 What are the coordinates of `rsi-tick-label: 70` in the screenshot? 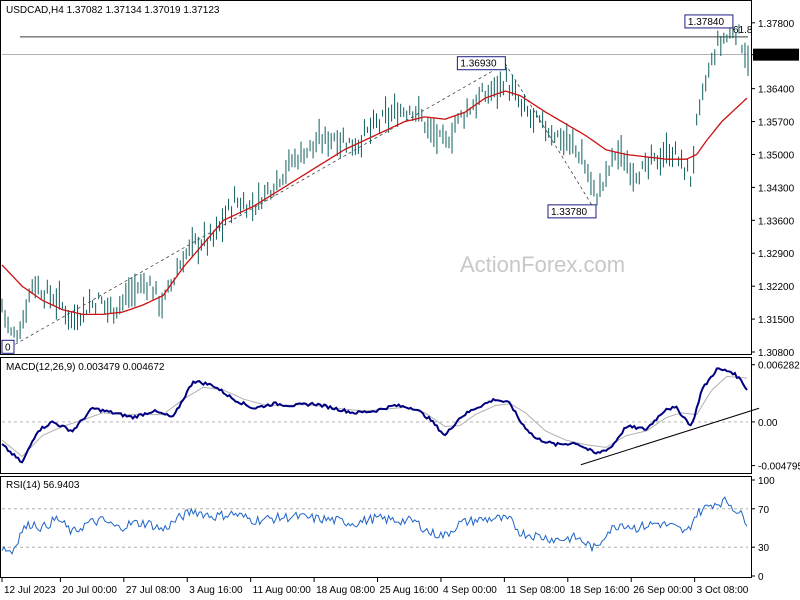 It's located at (764, 510).